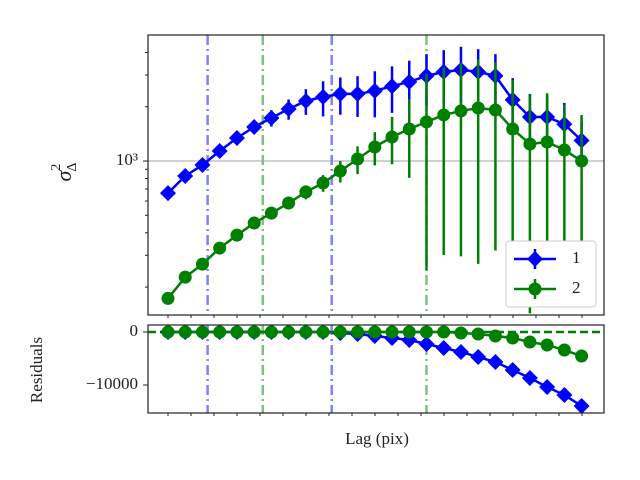  Describe the element at coordinates (576, 257) in the screenshot. I see `legend-label: 1` at that location.